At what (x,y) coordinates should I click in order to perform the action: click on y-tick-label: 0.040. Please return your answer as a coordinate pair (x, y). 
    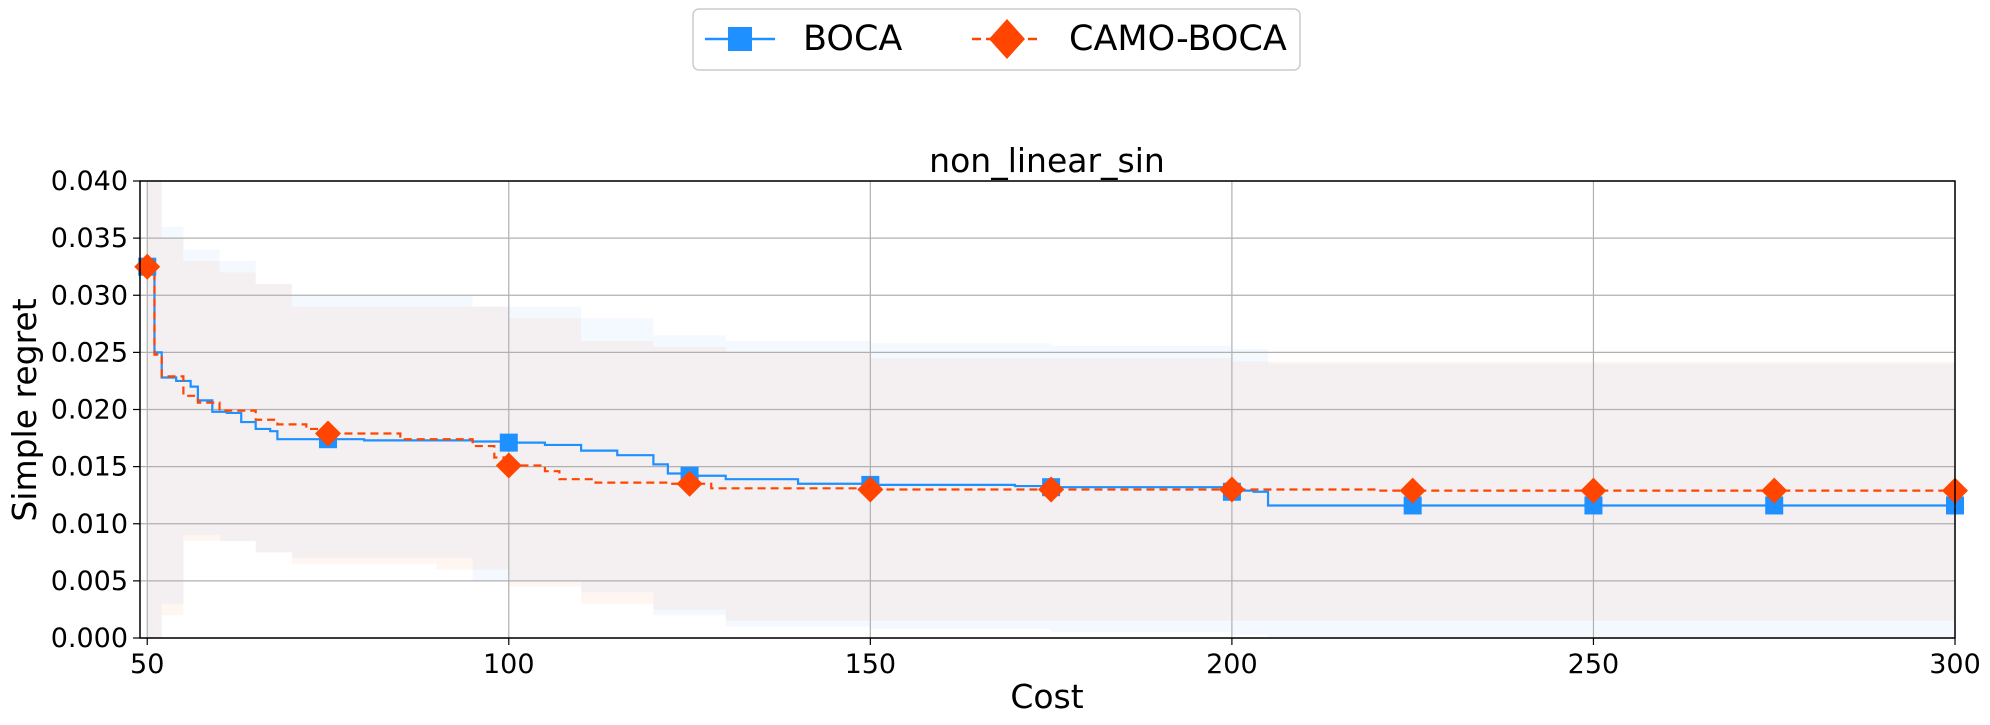
    Looking at the image, I should click on (89, 181).